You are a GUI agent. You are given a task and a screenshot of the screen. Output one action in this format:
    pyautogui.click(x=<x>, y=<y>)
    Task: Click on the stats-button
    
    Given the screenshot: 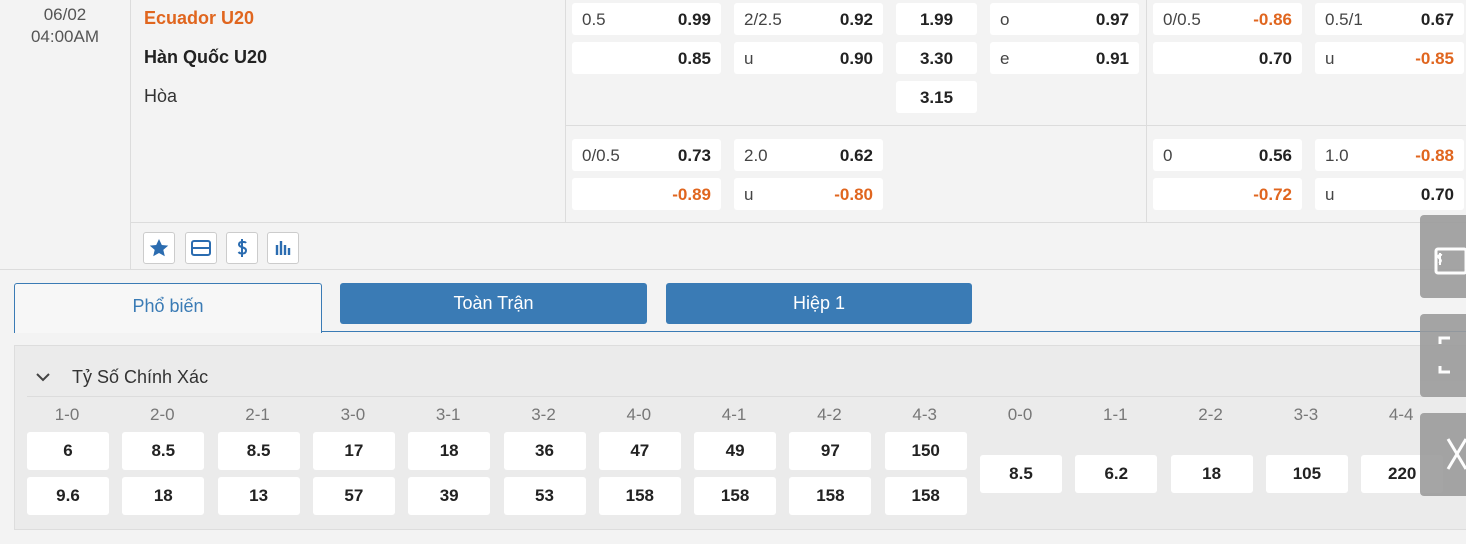 What is the action you would take?
    pyautogui.click(x=283, y=248)
    